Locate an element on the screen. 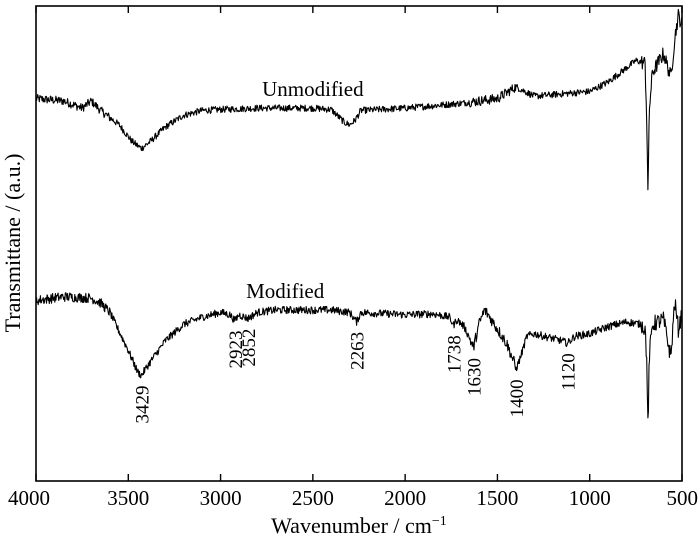  peak-label-1630: 1630 is located at coordinates (474, 377).